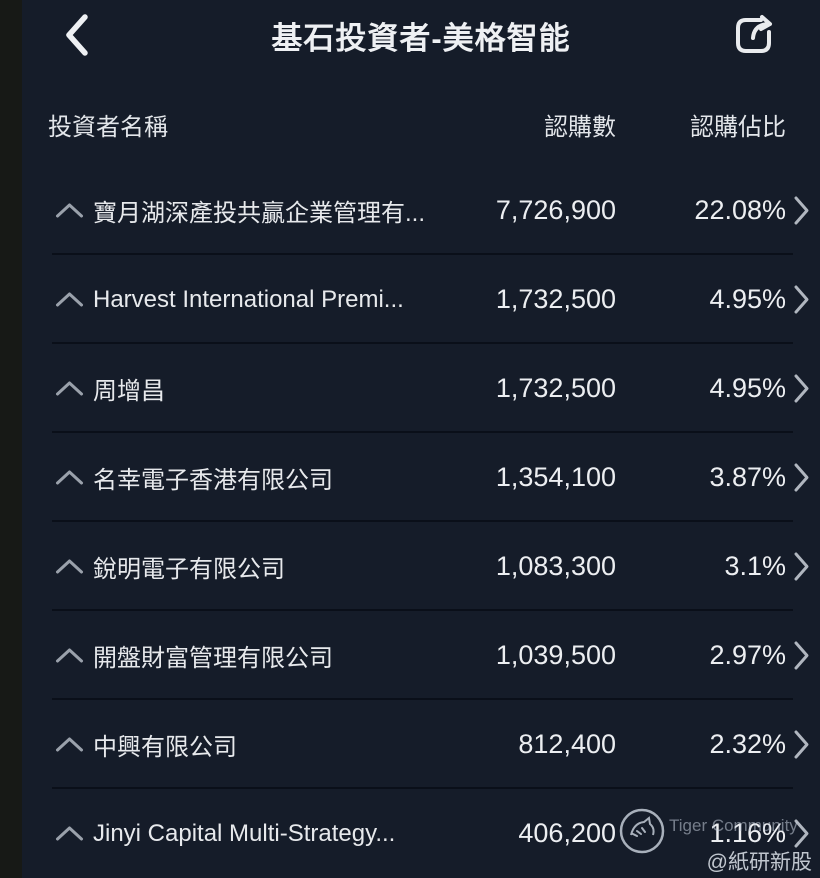 Image resolution: width=820 pixels, height=878 pixels. What do you see at coordinates (747, 833) in the screenshot?
I see `subscription-ratio: 1.16%` at bounding box center [747, 833].